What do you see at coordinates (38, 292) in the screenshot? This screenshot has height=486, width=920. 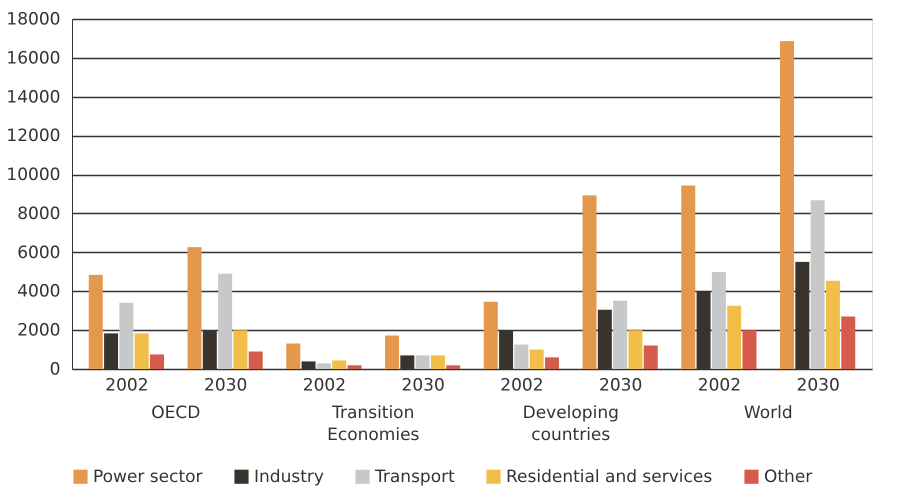 I see `y-tick-label: 4000` at bounding box center [38, 292].